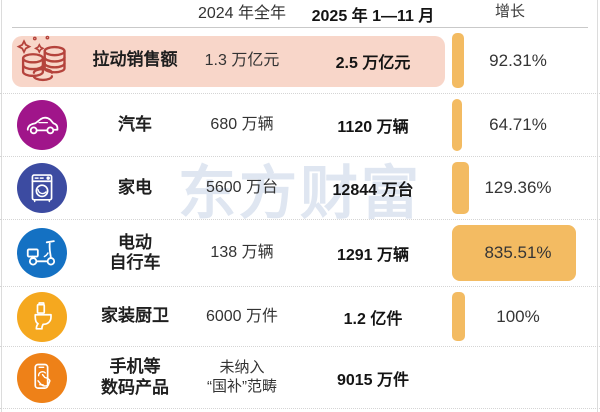 Image resolution: width=600 pixels, height=412 pixels. Describe the element at coordinates (518, 377) in the screenshot. I see `growth-value` at that location.